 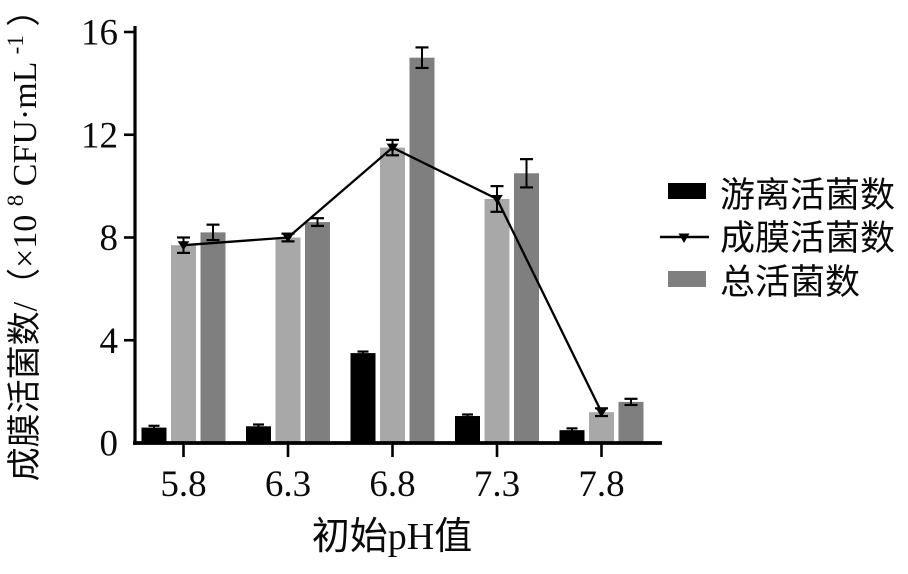 I want to click on free-bar-6.3, so click(x=258, y=434).